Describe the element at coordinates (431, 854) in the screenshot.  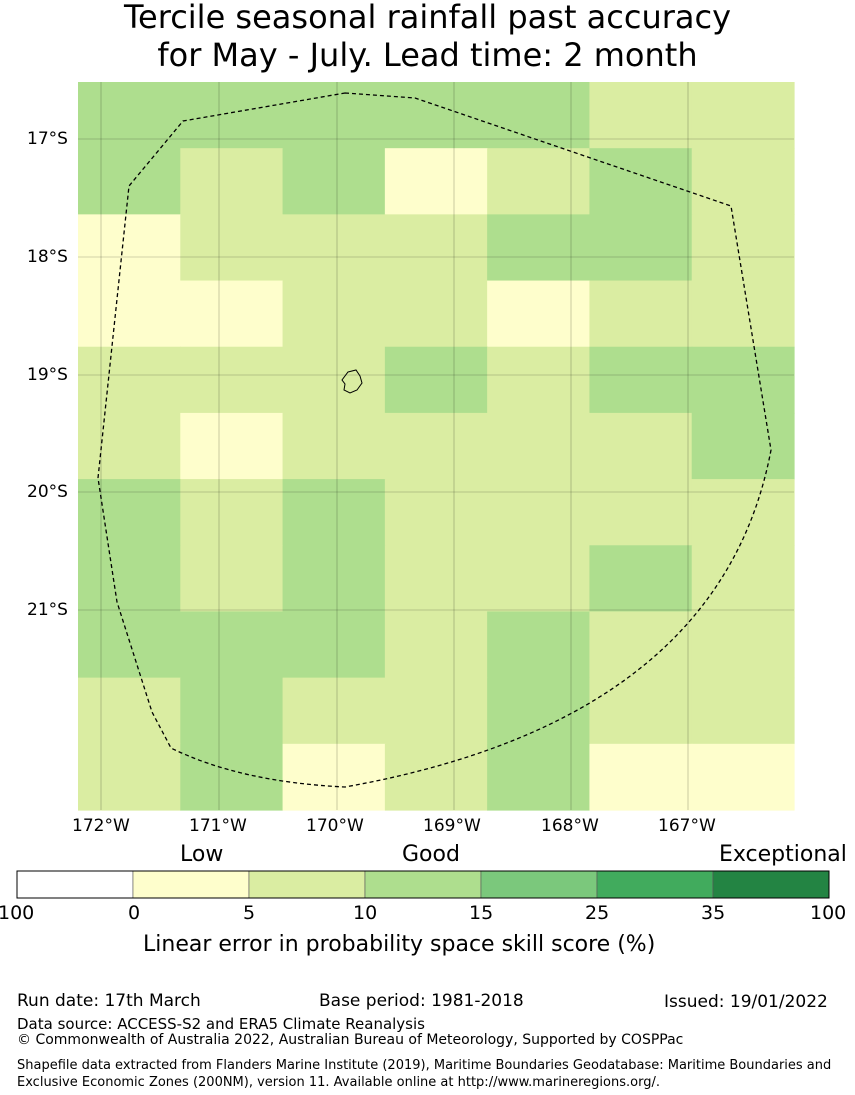
I see `legend-category-good: Good` at that location.